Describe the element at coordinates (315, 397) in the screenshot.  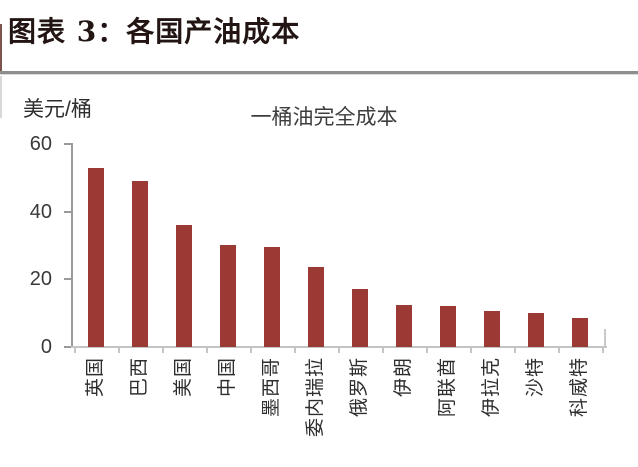
I see `x-axis-category-label-text: 委内瑞拉` at that location.